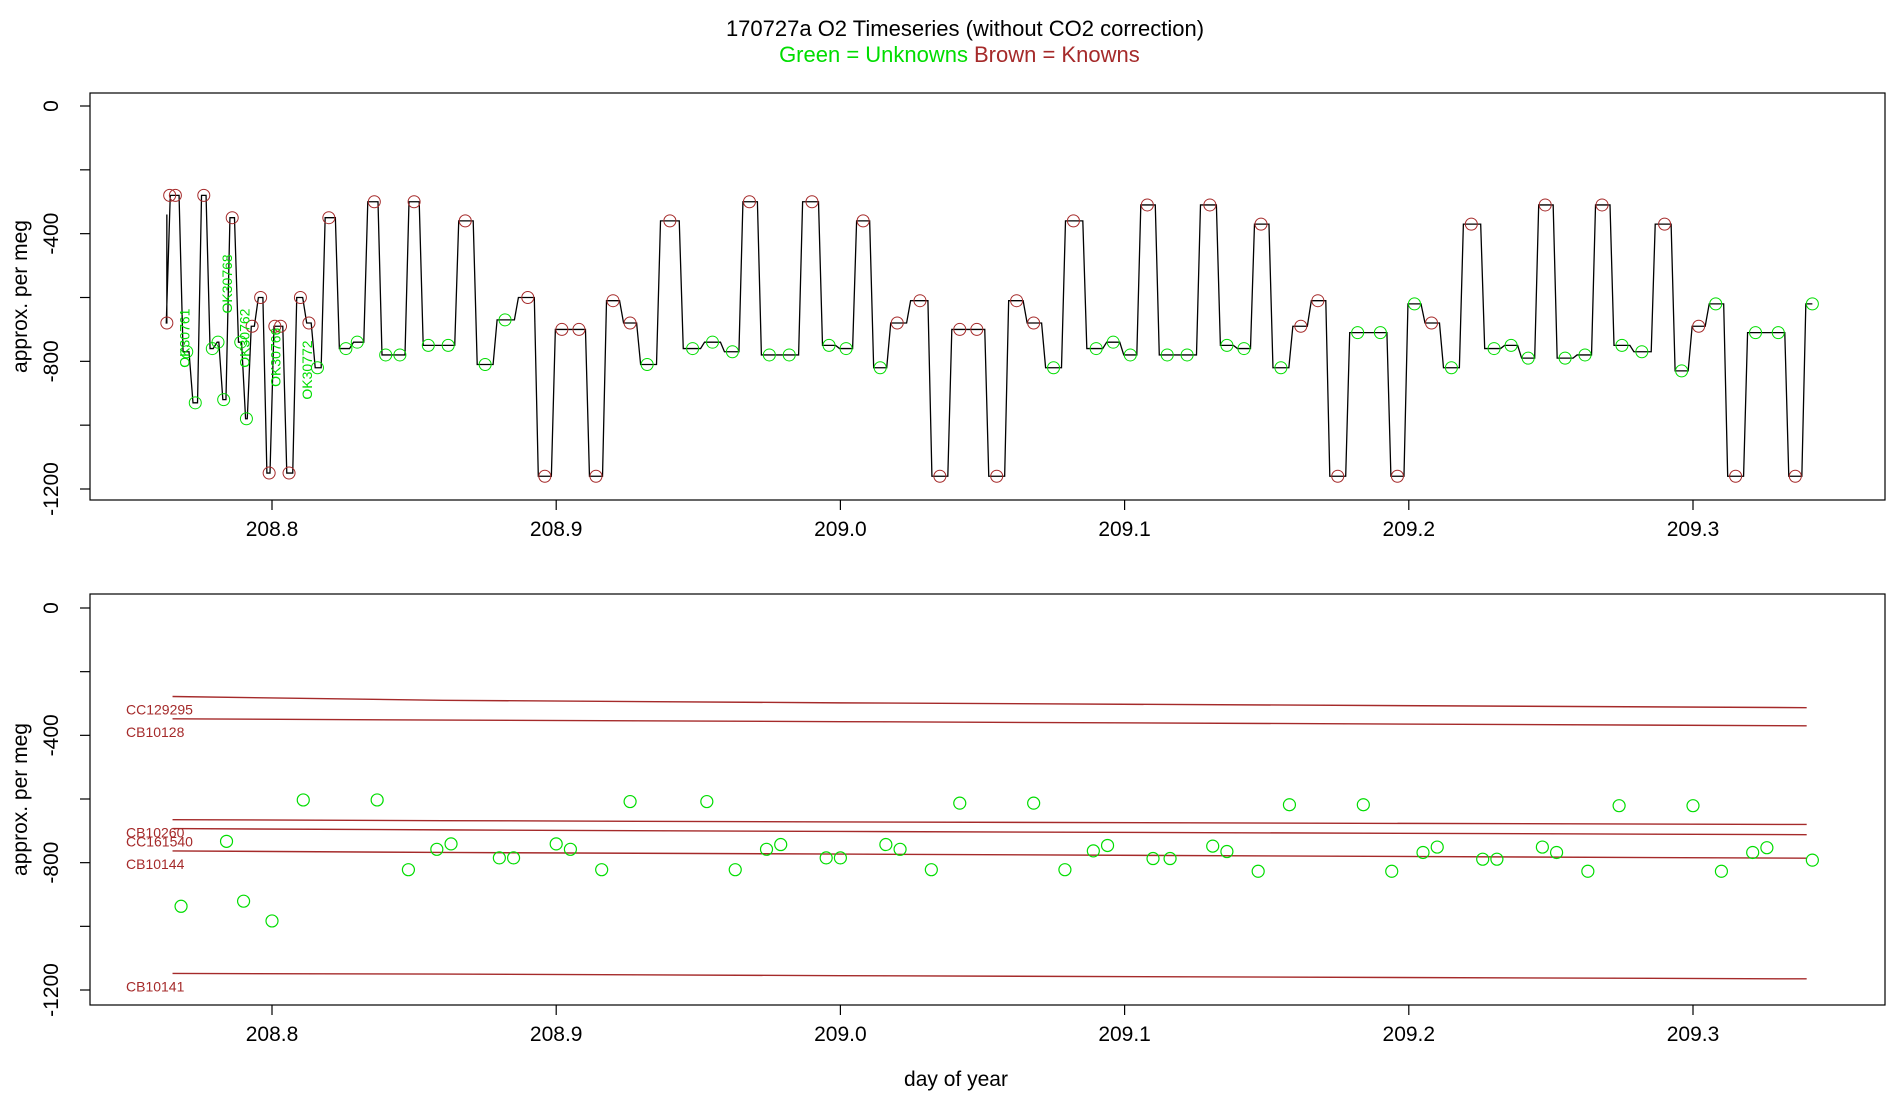 The image size is (1900, 1100). What do you see at coordinates (873, 54) in the screenshot?
I see `legend-unknowns: Green = Unknowns` at bounding box center [873, 54].